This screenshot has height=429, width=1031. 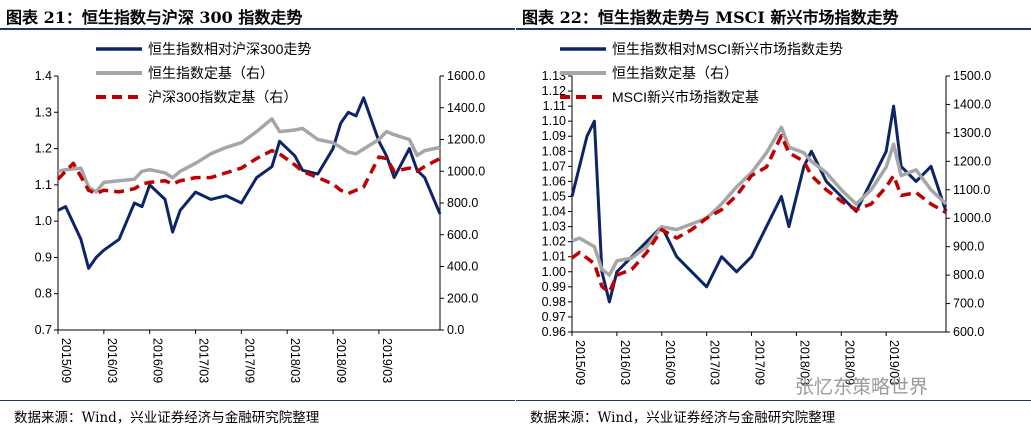 I want to click on y-left-tick-label: 0.8, so click(x=43, y=294).